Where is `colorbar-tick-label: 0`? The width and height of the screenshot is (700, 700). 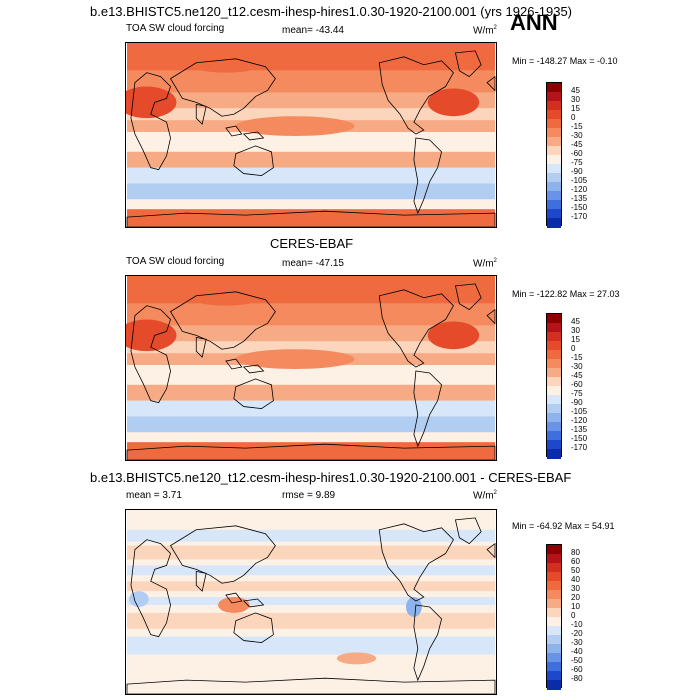
colorbar-tick-label: 0 is located at coordinates (573, 117).